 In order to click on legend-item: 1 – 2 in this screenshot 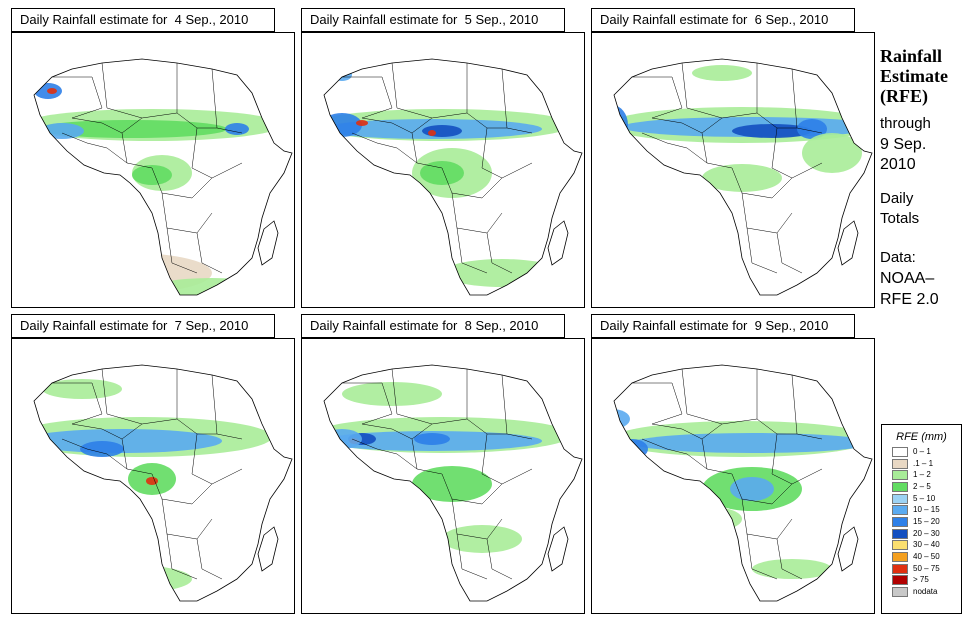, I will do `click(921, 475)`.